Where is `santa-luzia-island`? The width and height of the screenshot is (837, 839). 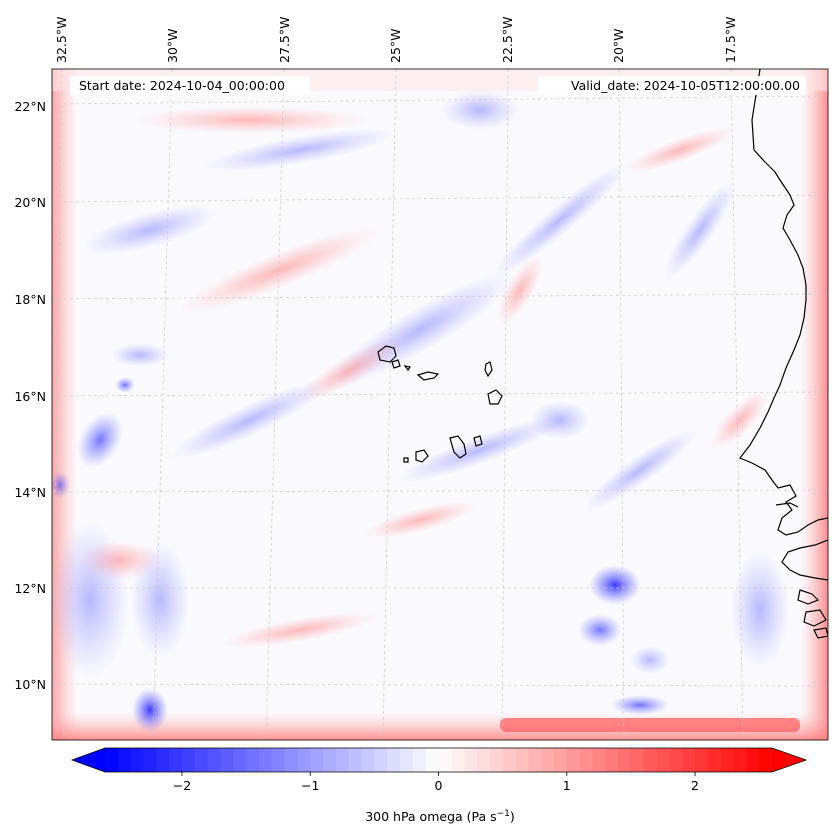
santa-luzia-island is located at coordinates (407, 368).